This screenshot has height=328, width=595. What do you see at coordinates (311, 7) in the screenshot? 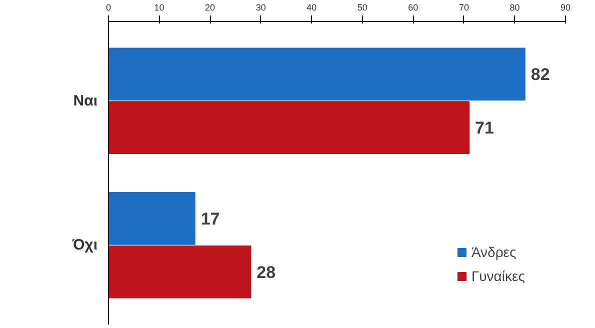
I see `x-tick-label: 40` at bounding box center [311, 7].